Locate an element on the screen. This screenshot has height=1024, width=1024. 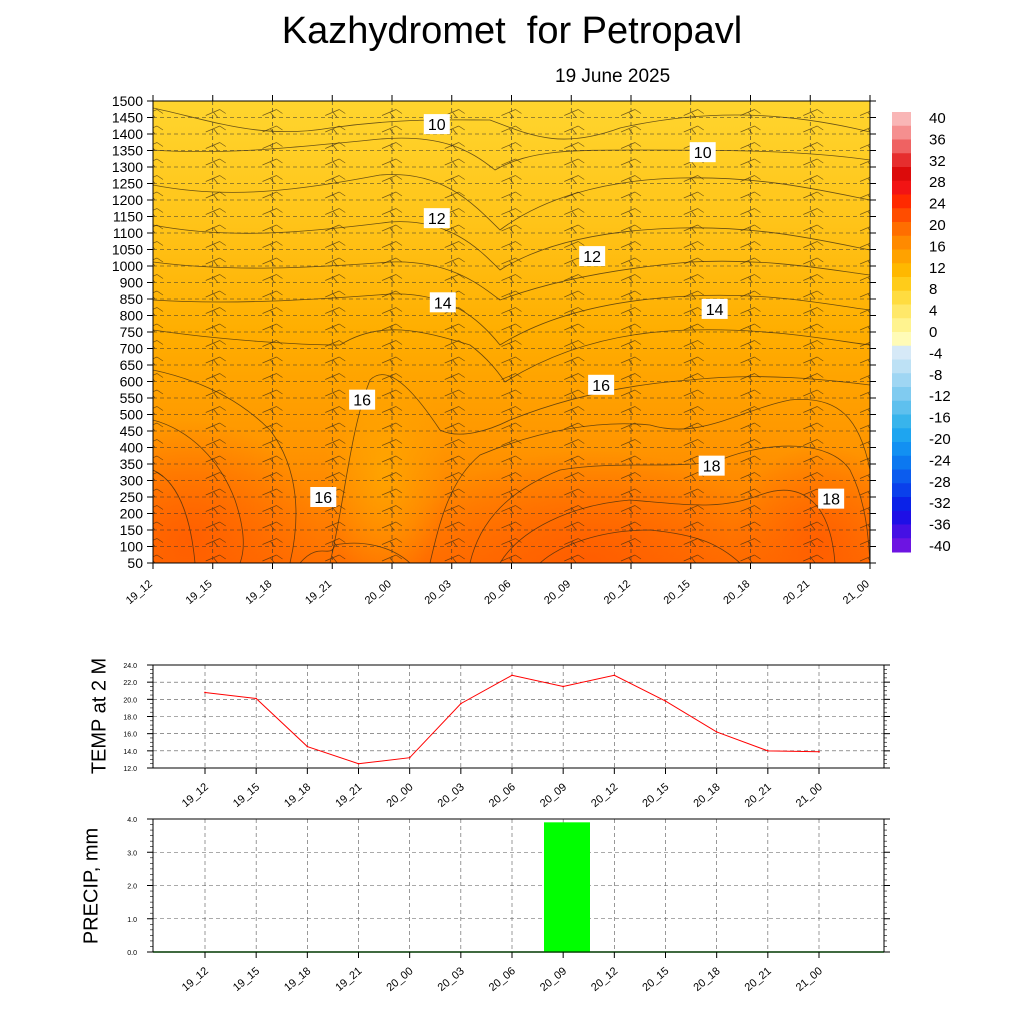
contour-label-text: 18 is located at coordinates (831, 500).